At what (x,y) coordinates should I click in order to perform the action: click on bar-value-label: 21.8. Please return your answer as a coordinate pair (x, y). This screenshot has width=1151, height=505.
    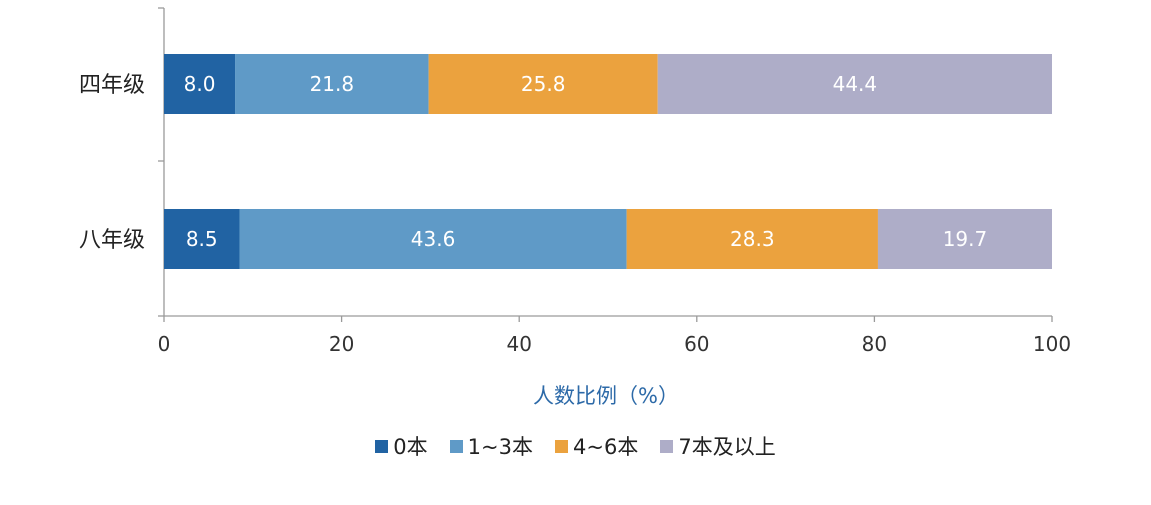
    Looking at the image, I should click on (332, 84).